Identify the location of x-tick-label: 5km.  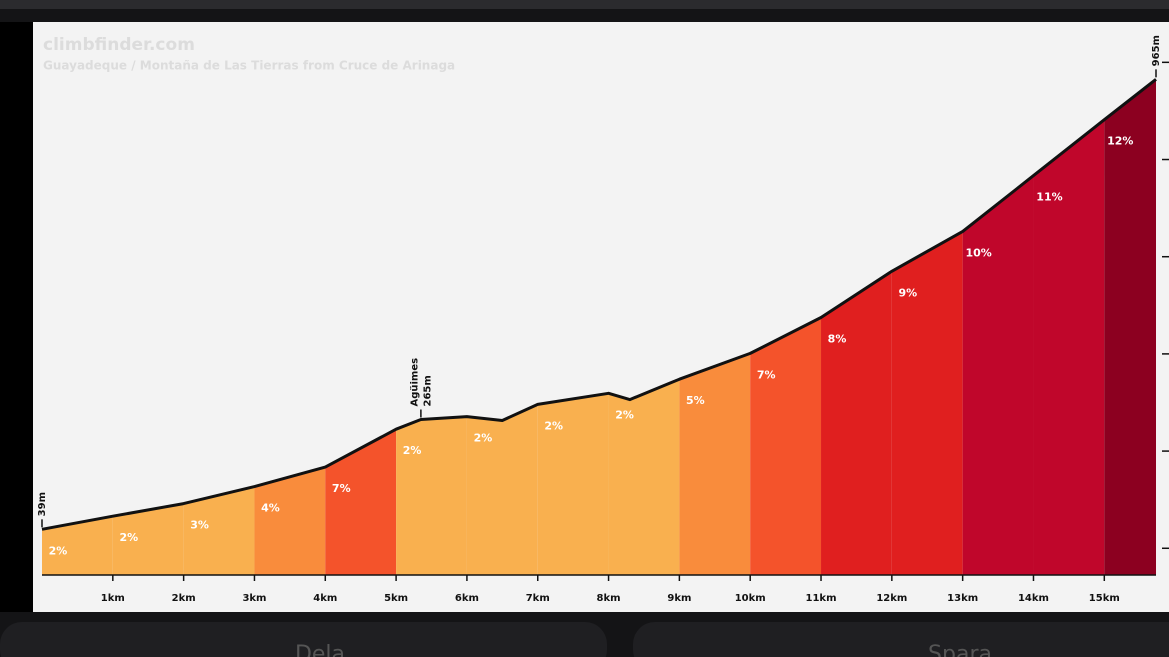
(396, 598).